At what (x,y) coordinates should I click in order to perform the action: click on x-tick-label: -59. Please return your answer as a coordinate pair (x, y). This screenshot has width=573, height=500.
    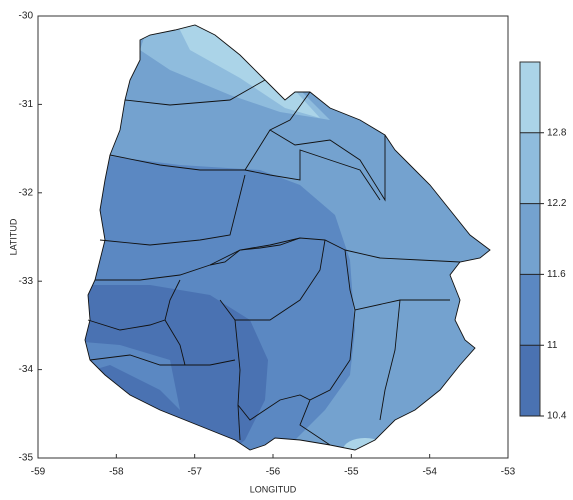
    Looking at the image, I should click on (38, 472).